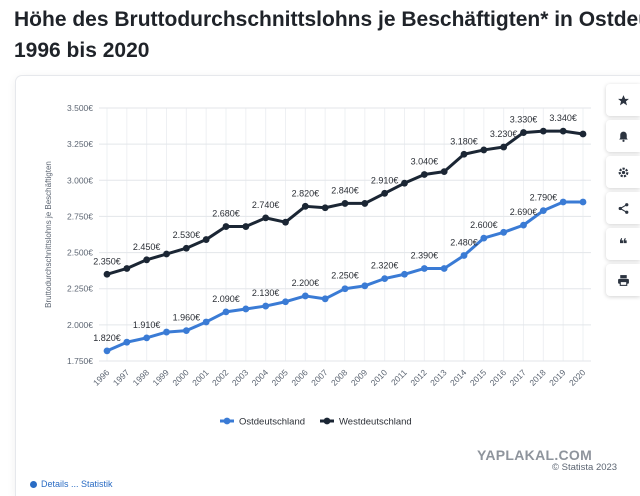 The width and height of the screenshot is (640, 496). What do you see at coordinates (345, 190) in the screenshot?
I see `data-label-westdeutschland: 2.840€` at bounding box center [345, 190].